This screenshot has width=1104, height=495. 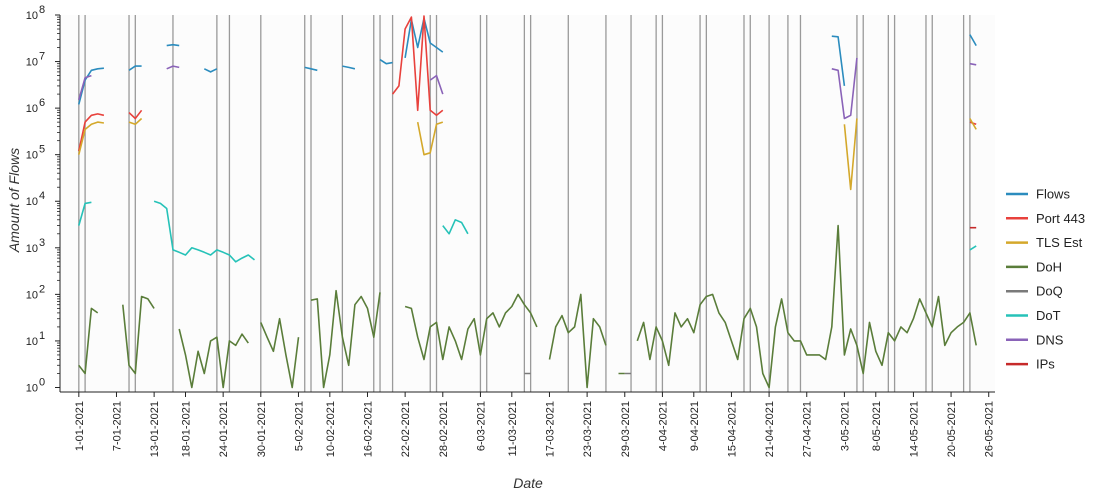 What do you see at coordinates (1045, 279) in the screenshot?
I see `legend: Flows Port 443 TLS Est DoH DoQ DoT DNS IPs` at bounding box center [1045, 279].